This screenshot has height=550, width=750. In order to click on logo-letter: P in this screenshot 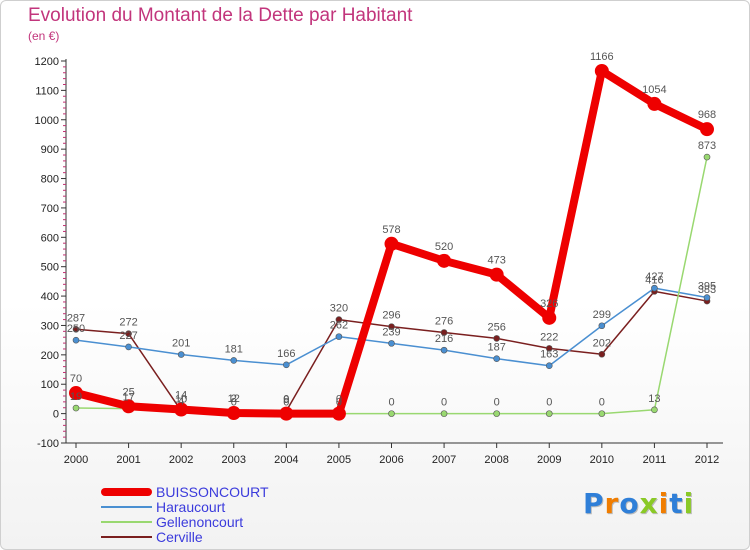, I will do `click(594, 503)`.